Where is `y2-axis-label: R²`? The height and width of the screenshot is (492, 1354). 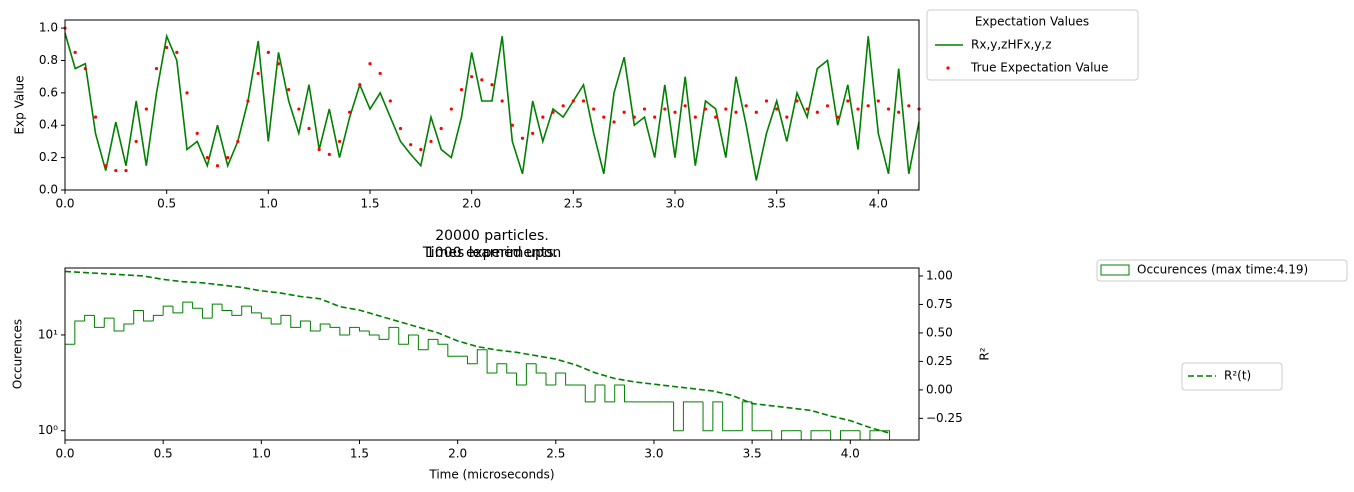
y2-axis-label: R² is located at coordinates (985, 353).